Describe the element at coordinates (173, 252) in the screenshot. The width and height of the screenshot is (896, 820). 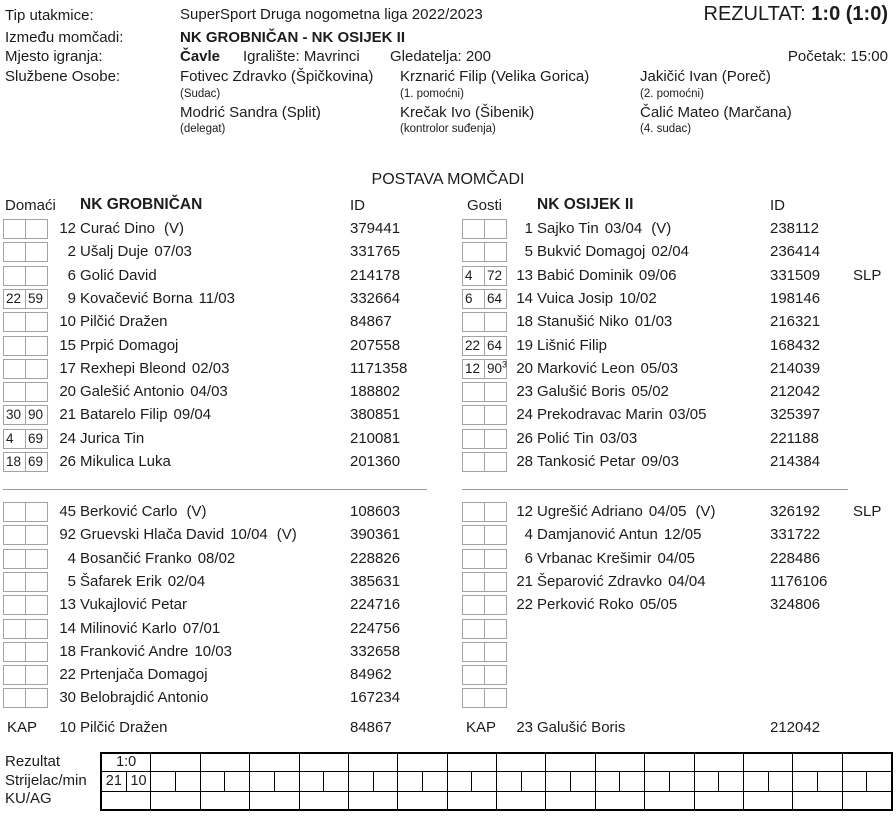
I see `player-birth: 07/03` at that location.